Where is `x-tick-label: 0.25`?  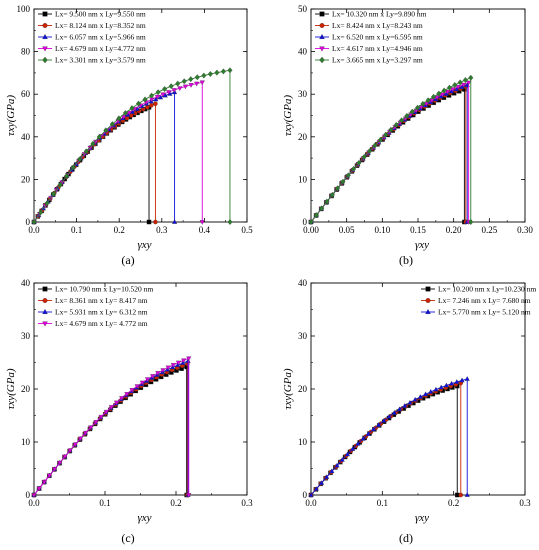 x-tick-label: 0.25 is located at coordinates (489, 230).